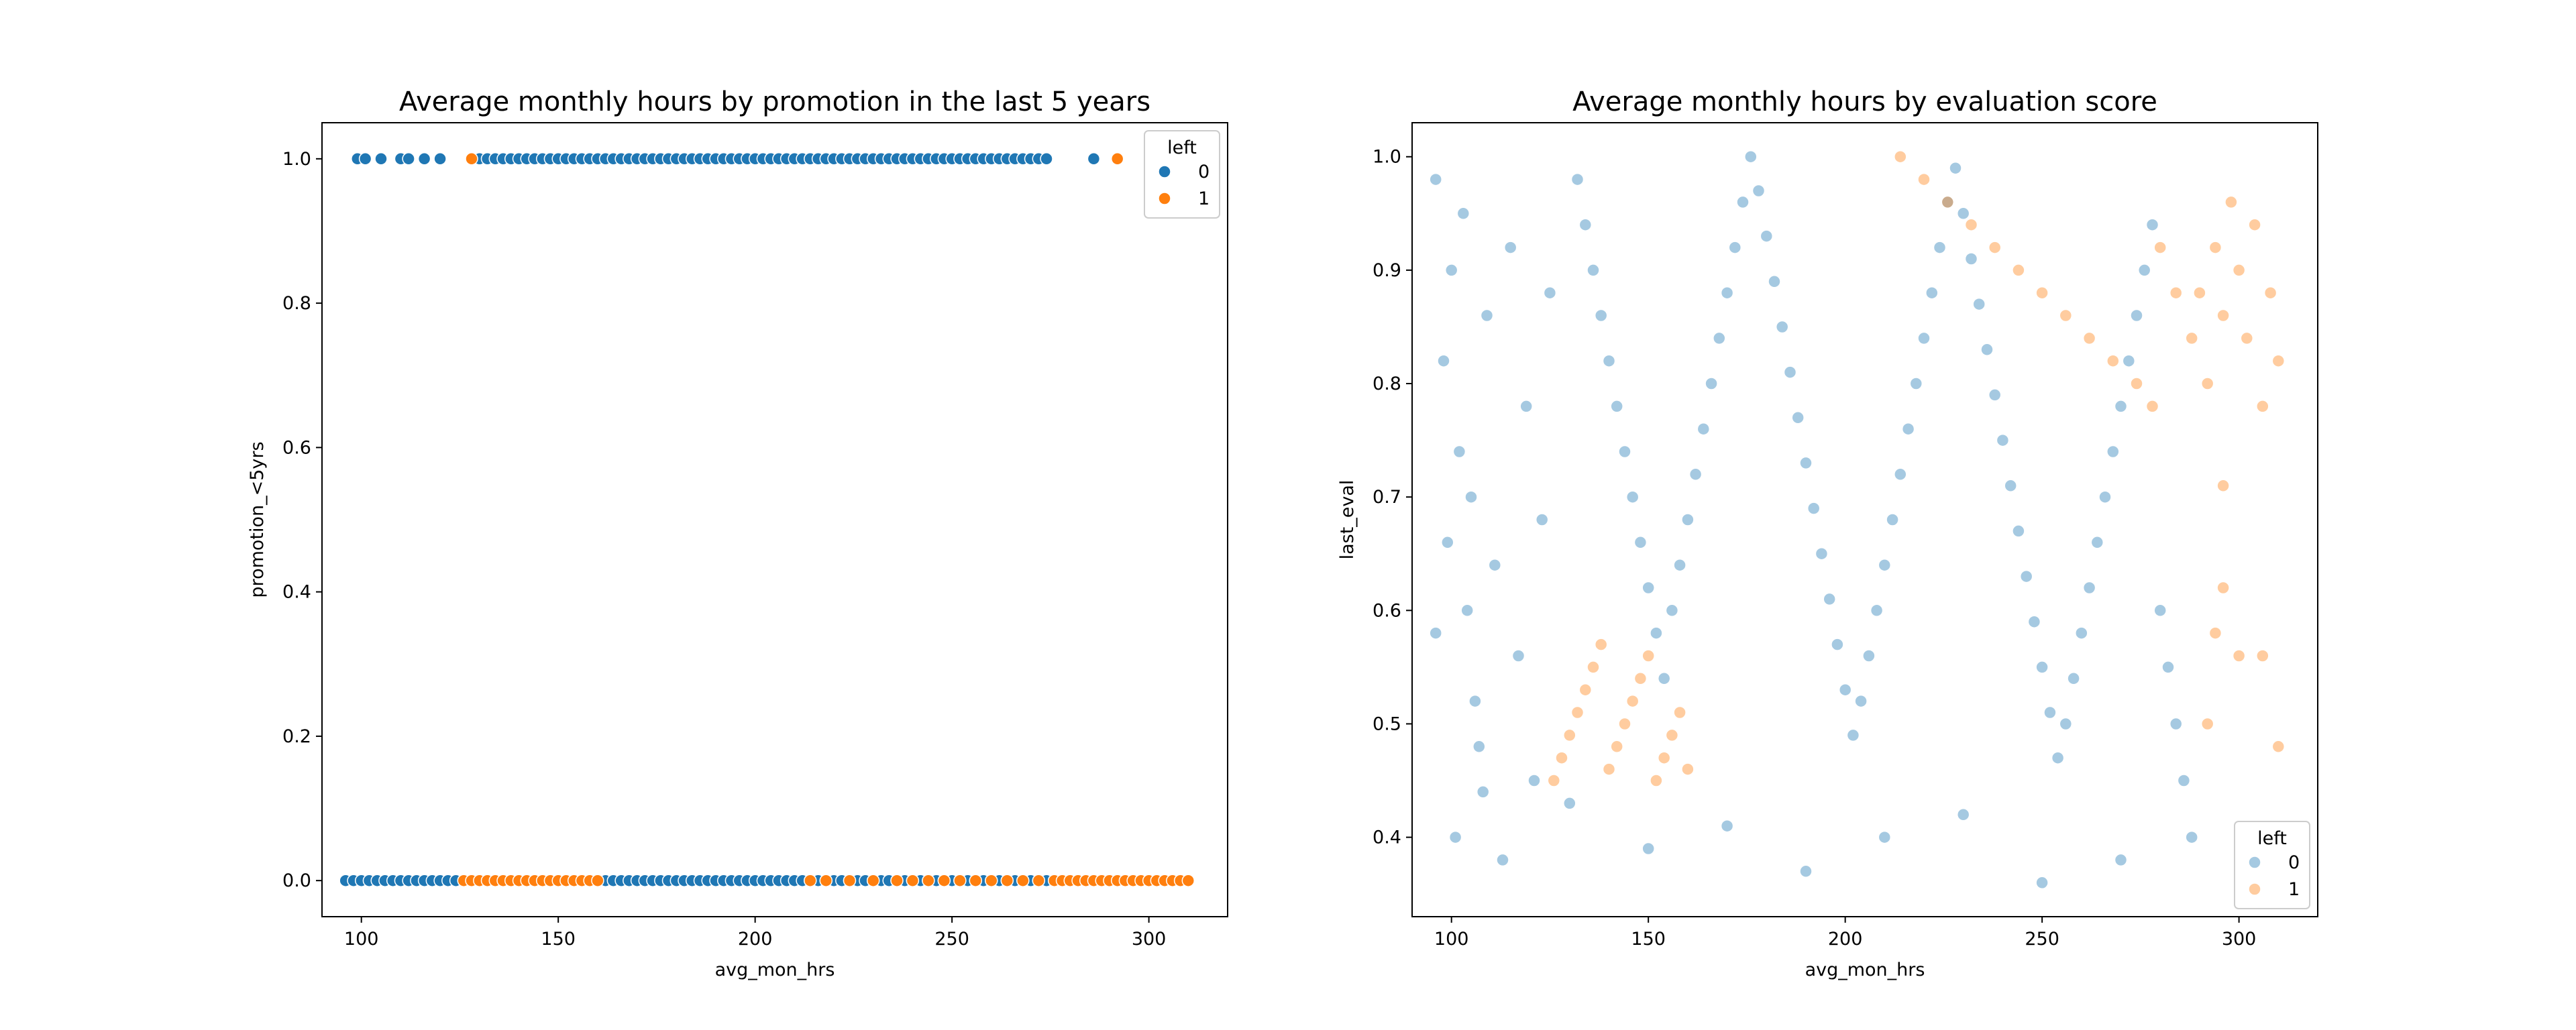 Image resolution: width=2576 pixels, height=1030 pixels. Describe the element at coordinates (257, 519) in the screenshot. I see `y-axis-label: promotion_<5yrs` at that location.